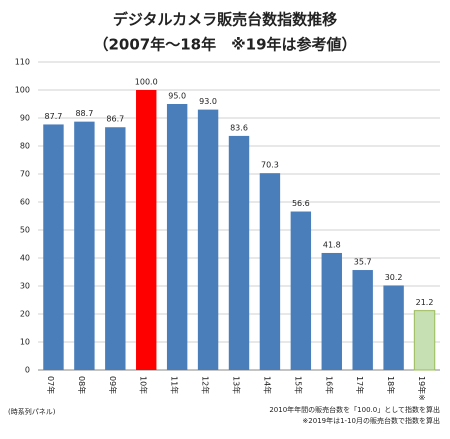  I want to click on y-tick-label: 0, so click(27, 370).